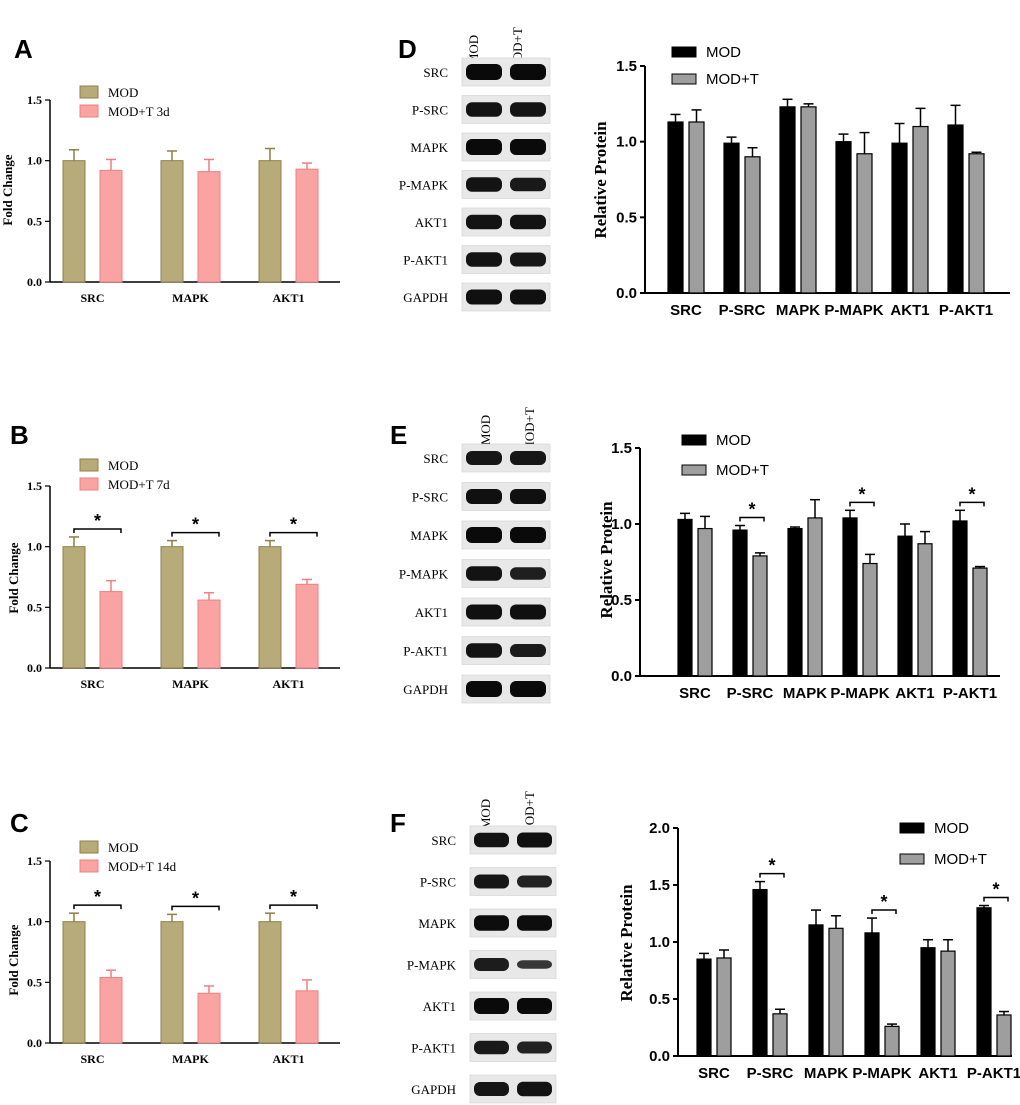  Describe the element at coordinates (139, 111) in the screenshot. I see `chart-a-legend-label-modt: MOD+T 3d` at that location.